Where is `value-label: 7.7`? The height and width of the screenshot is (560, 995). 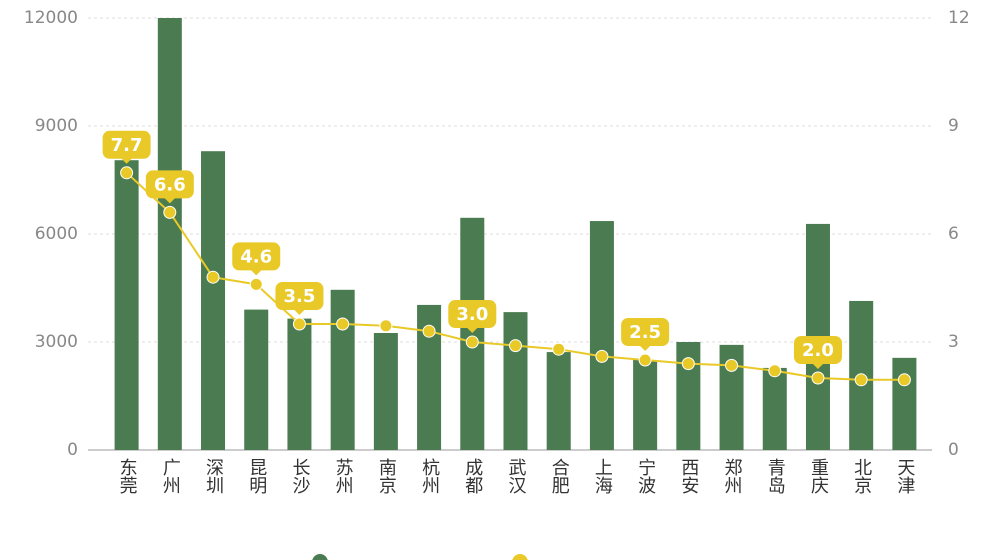 value-label: 7.7 is located at coordinates (127, 145).